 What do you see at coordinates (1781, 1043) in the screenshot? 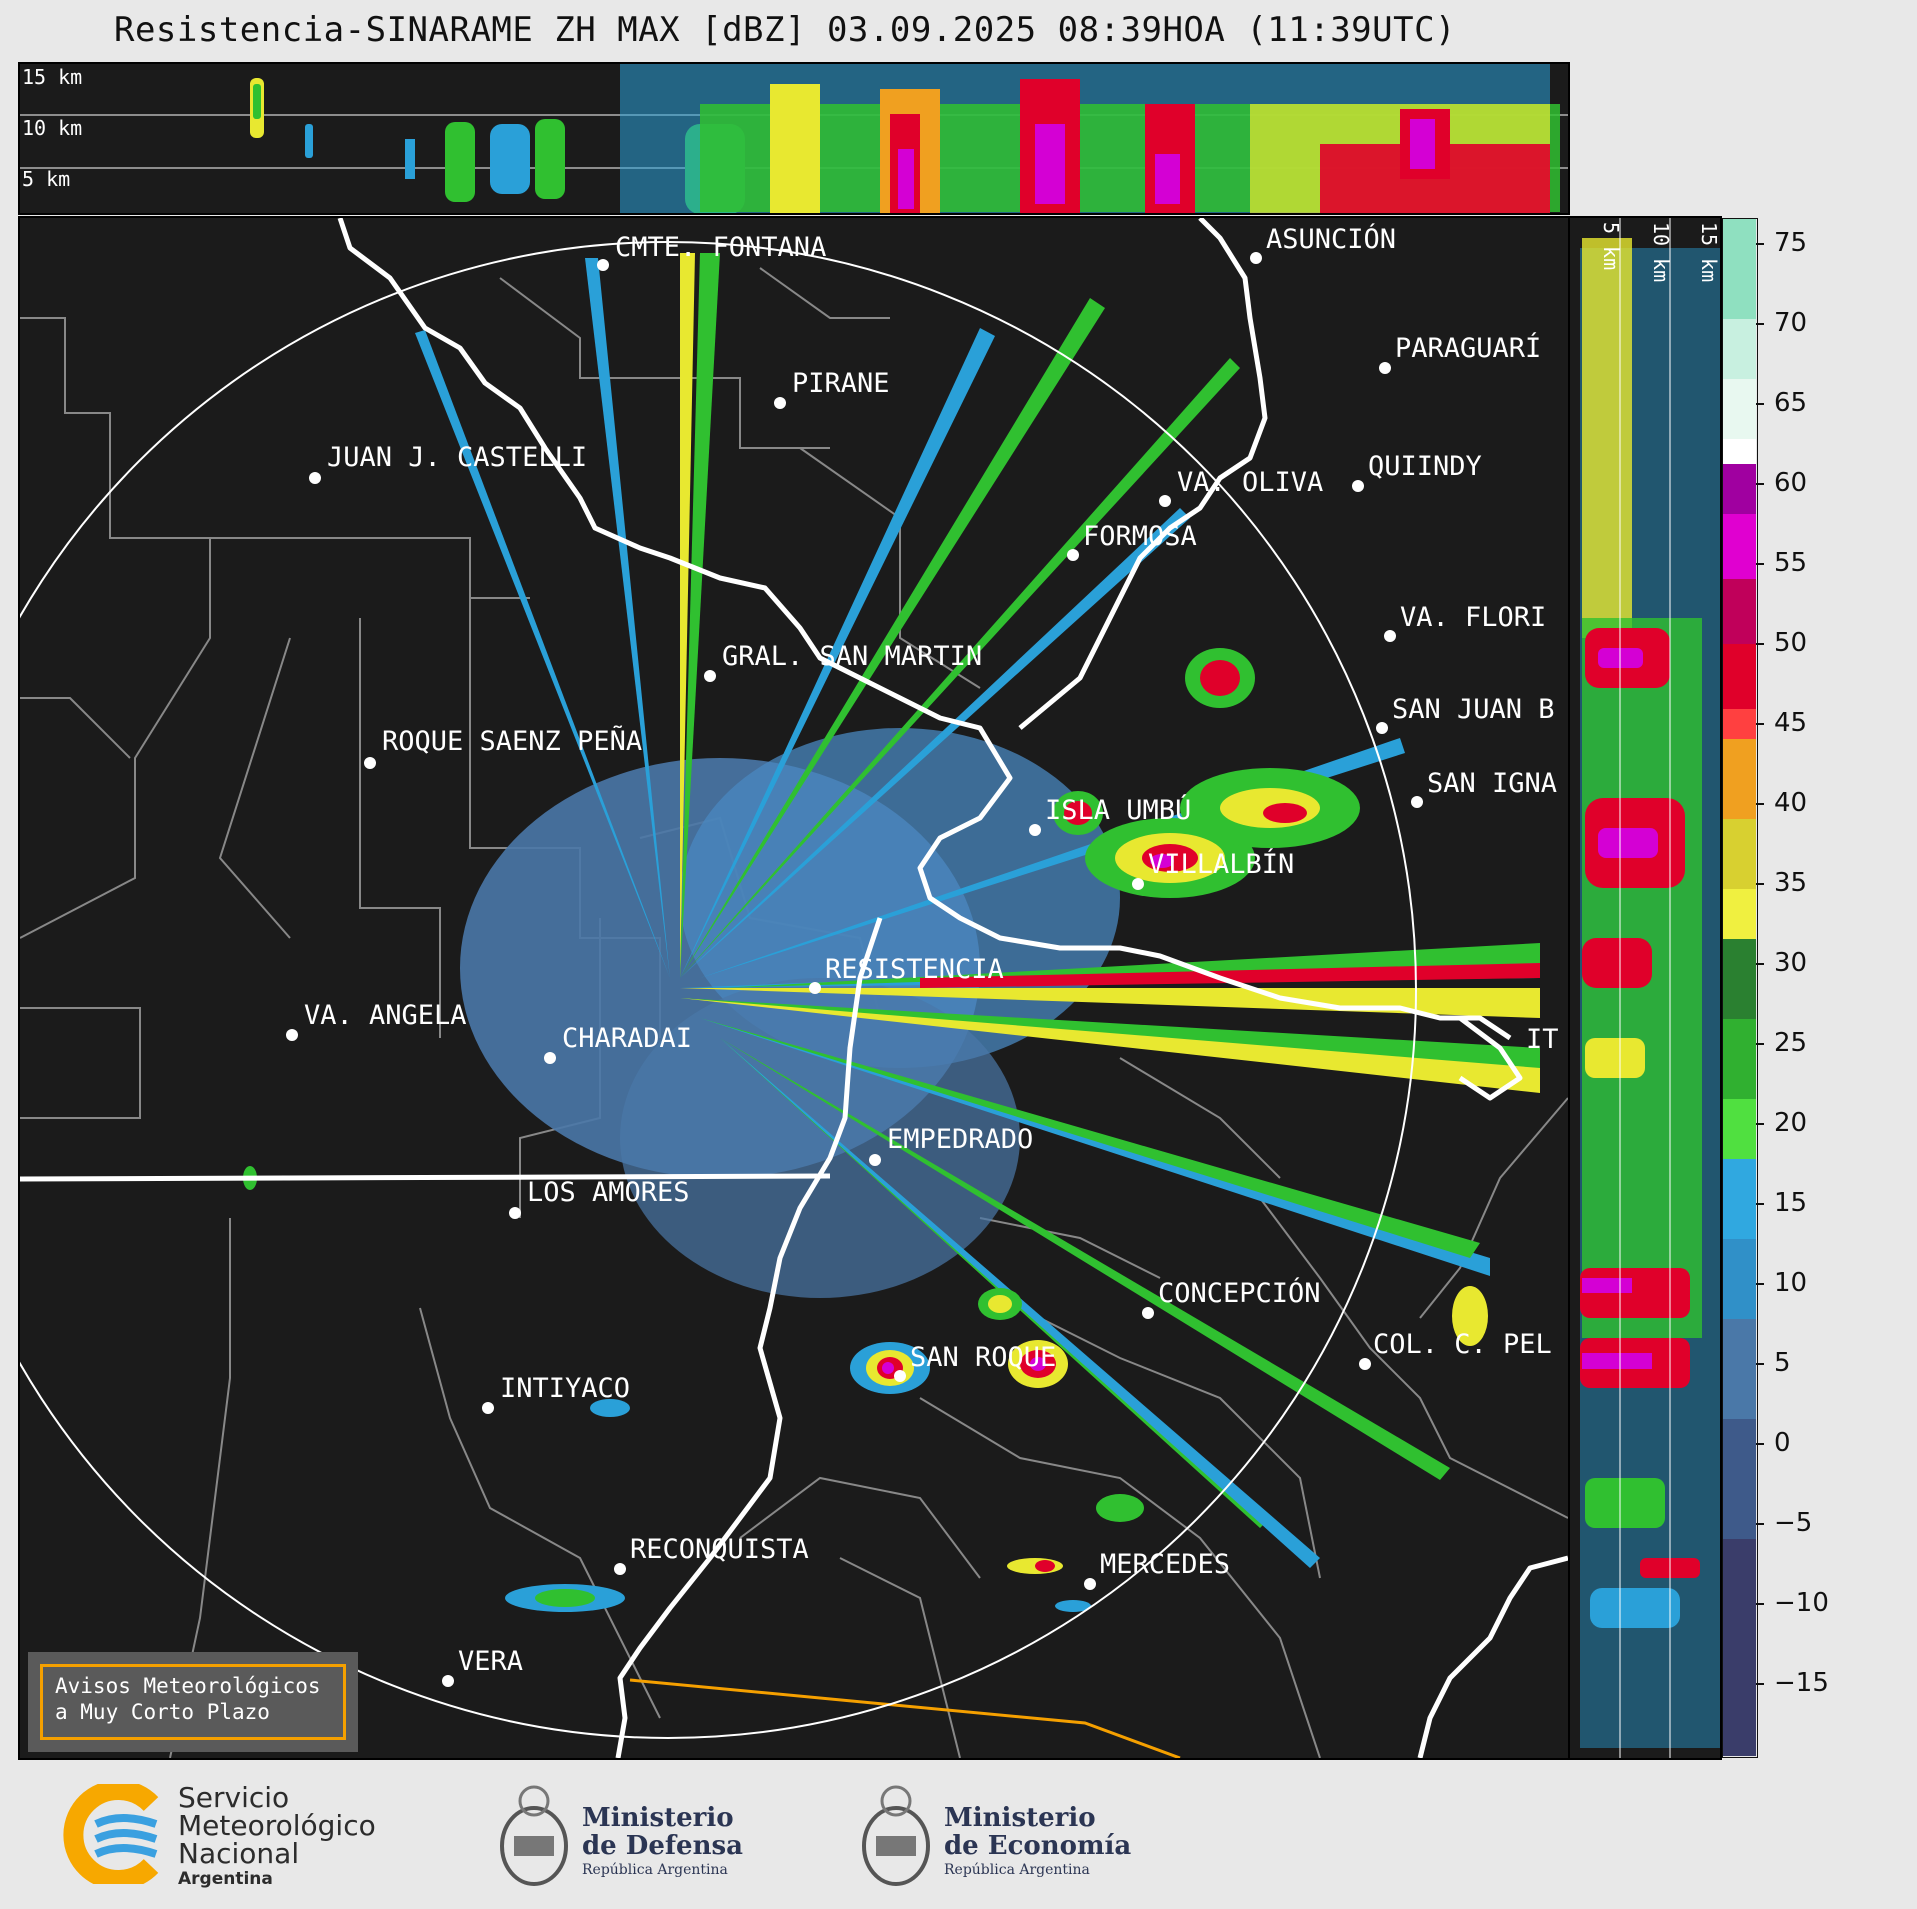
I see `cbar-tick: 25` at bounding box center [1781, 1043].